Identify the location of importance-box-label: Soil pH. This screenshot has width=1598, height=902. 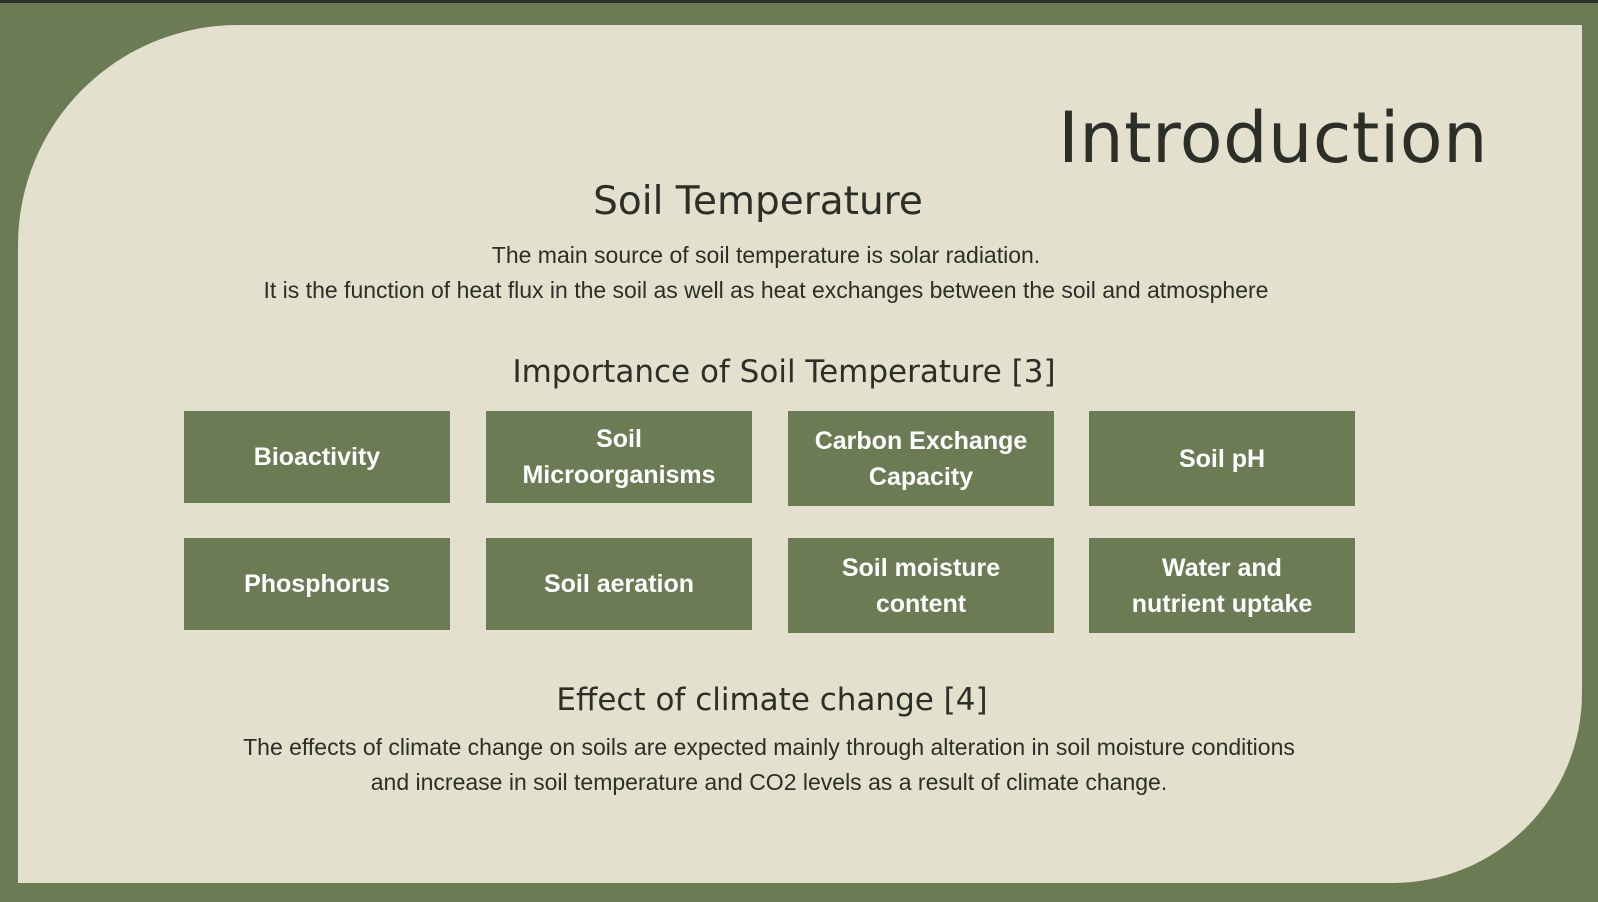
(1222, 458).